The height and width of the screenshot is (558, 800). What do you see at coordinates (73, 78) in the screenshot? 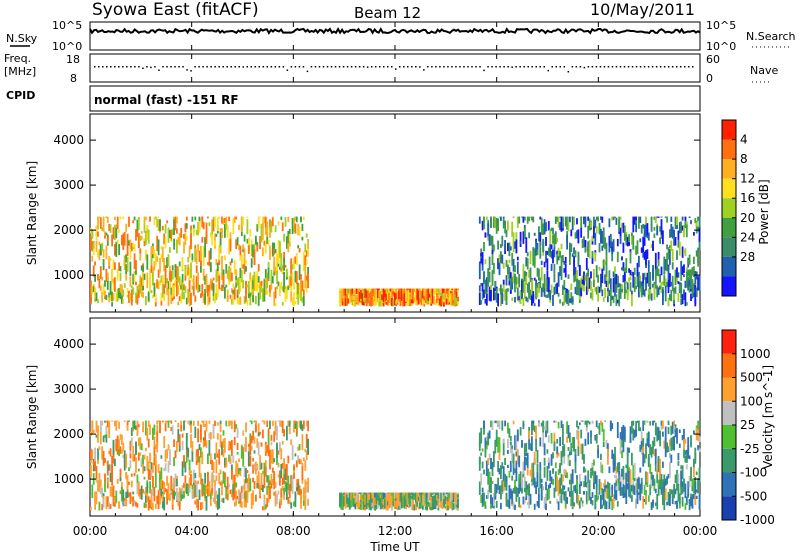
I see `freq-tick-bottom: 8` at bounding box center [73, 78].